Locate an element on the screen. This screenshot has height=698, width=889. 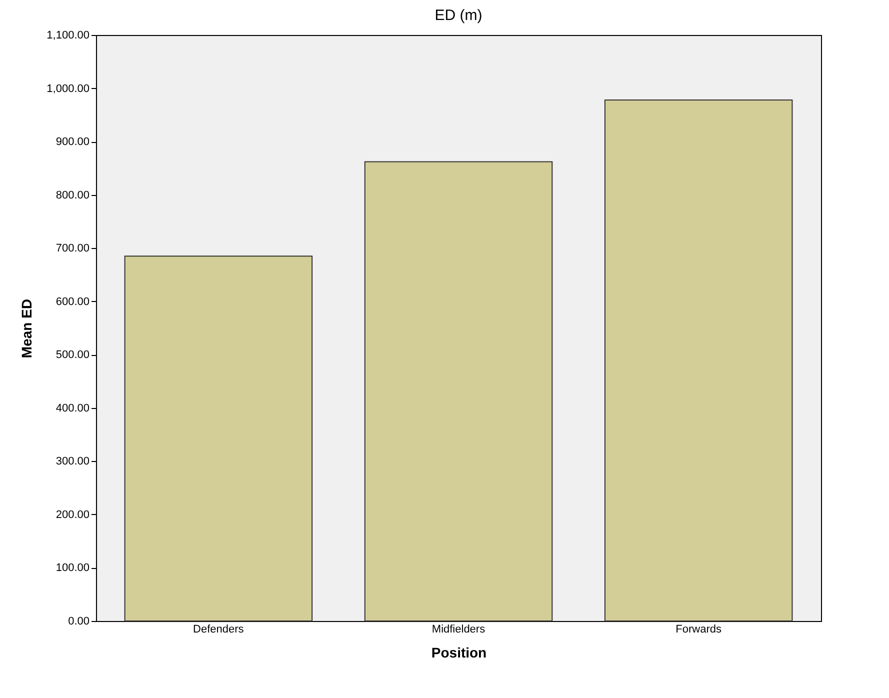
y-tick-label: 1,100.00 is located at coordinates (68, 36).